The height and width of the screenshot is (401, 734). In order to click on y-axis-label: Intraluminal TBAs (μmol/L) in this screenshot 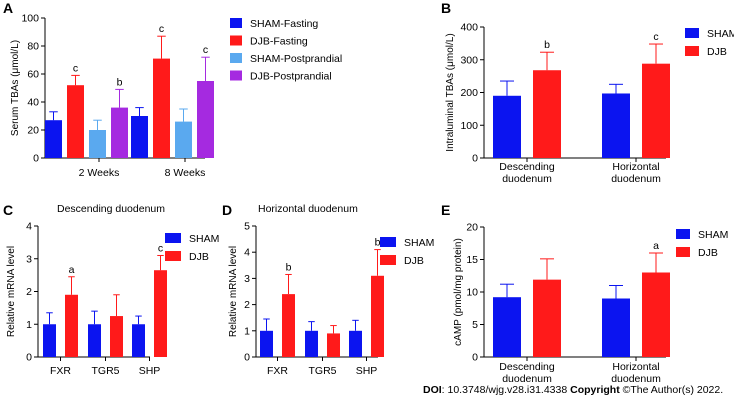, I will do `click(450, 92)`.